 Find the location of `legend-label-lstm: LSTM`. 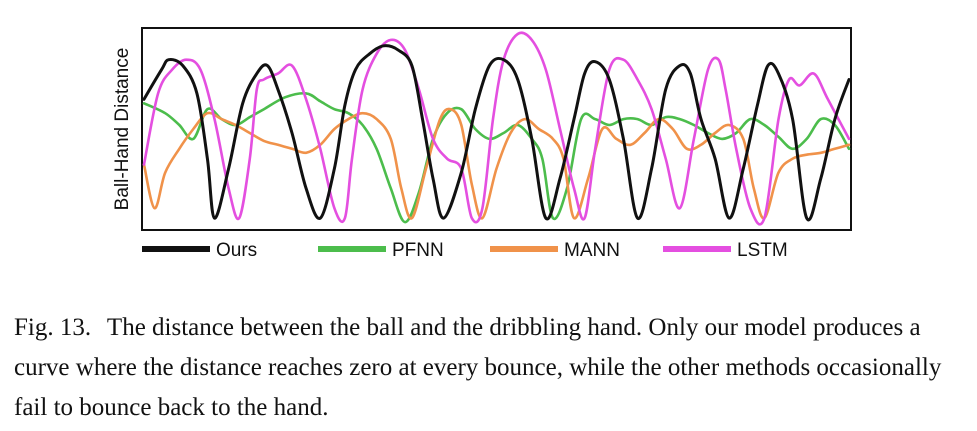

legend-label-lstm: LSTM is located at coordinates (762, 250).